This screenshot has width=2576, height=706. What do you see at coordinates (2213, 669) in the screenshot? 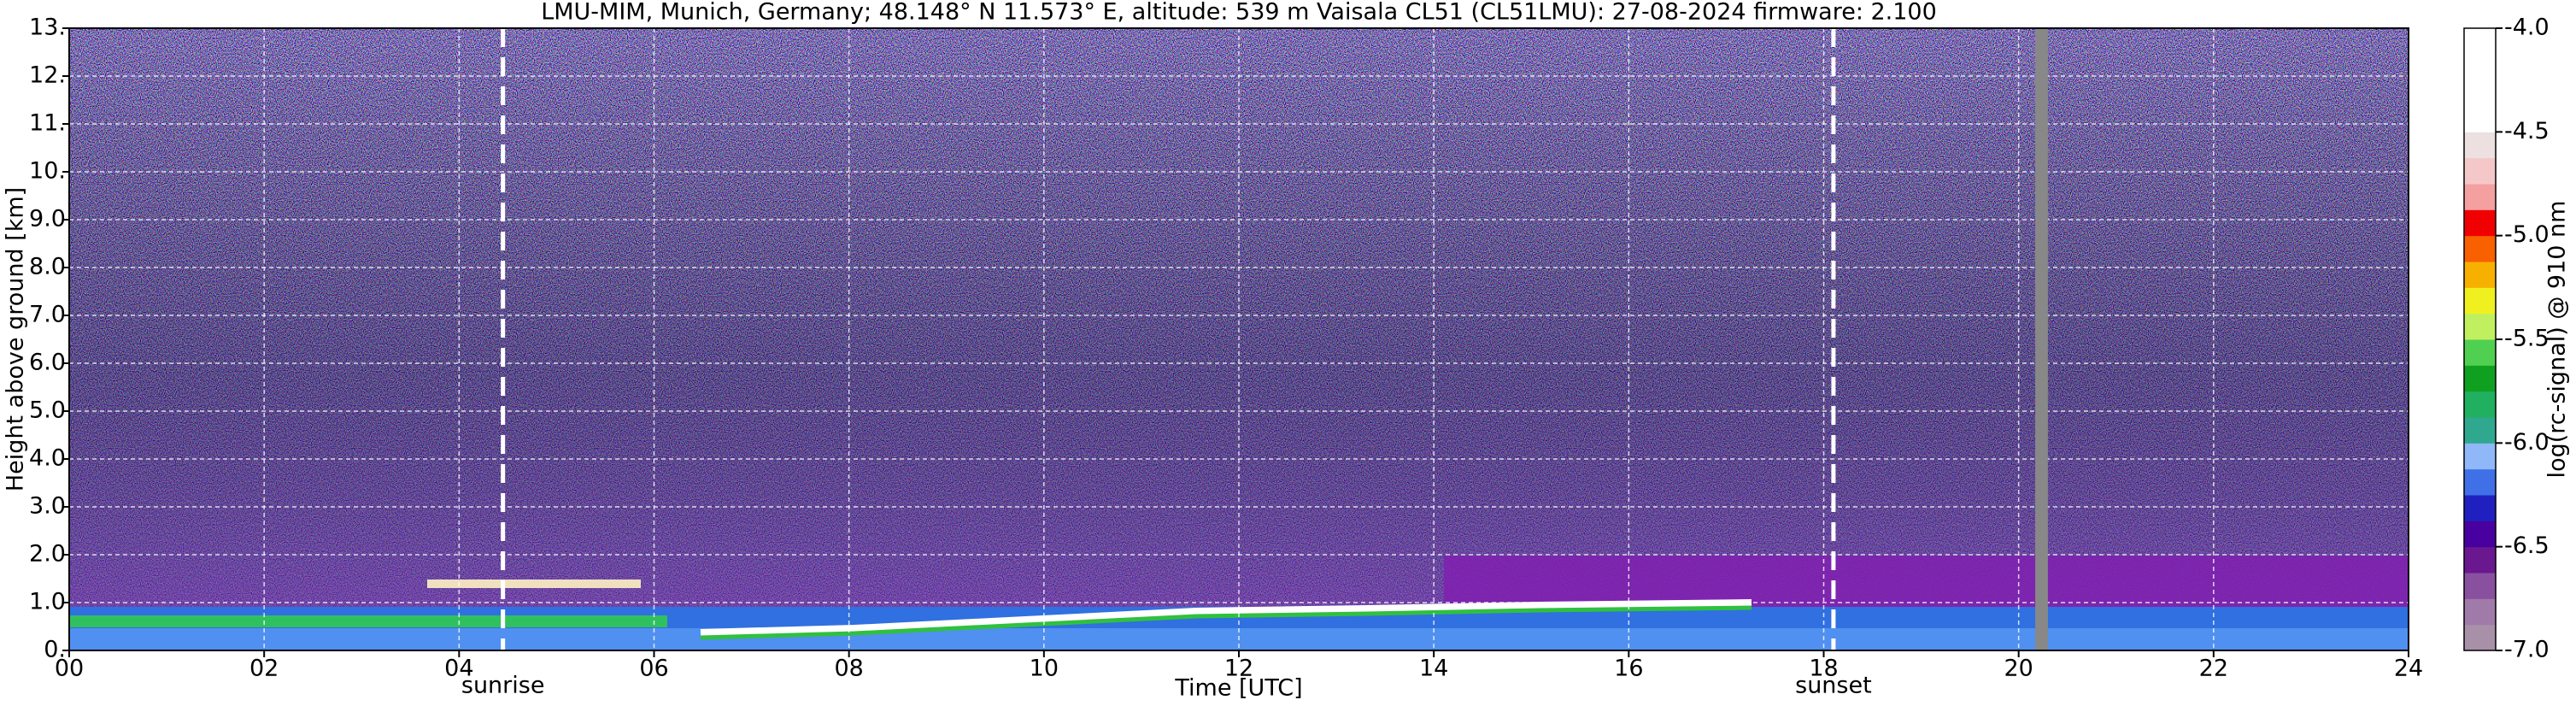
I see `x-tick-label: 22` at bounding box center [2213, 669].